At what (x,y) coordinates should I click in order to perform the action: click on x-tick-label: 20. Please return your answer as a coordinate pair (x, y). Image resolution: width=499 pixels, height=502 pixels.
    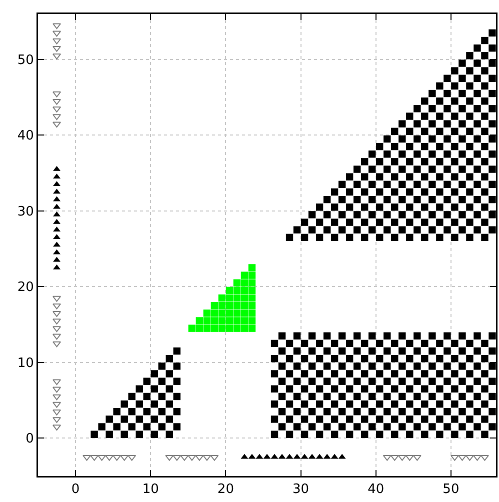
    Looking at the image, I should click on (225, 490).